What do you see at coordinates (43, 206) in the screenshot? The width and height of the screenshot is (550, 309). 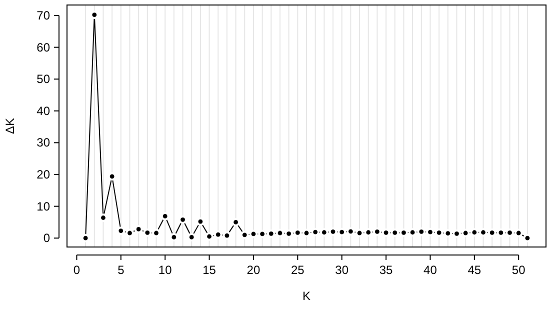 I see `y-tick-label: 10` at bounding box center [43, 206].